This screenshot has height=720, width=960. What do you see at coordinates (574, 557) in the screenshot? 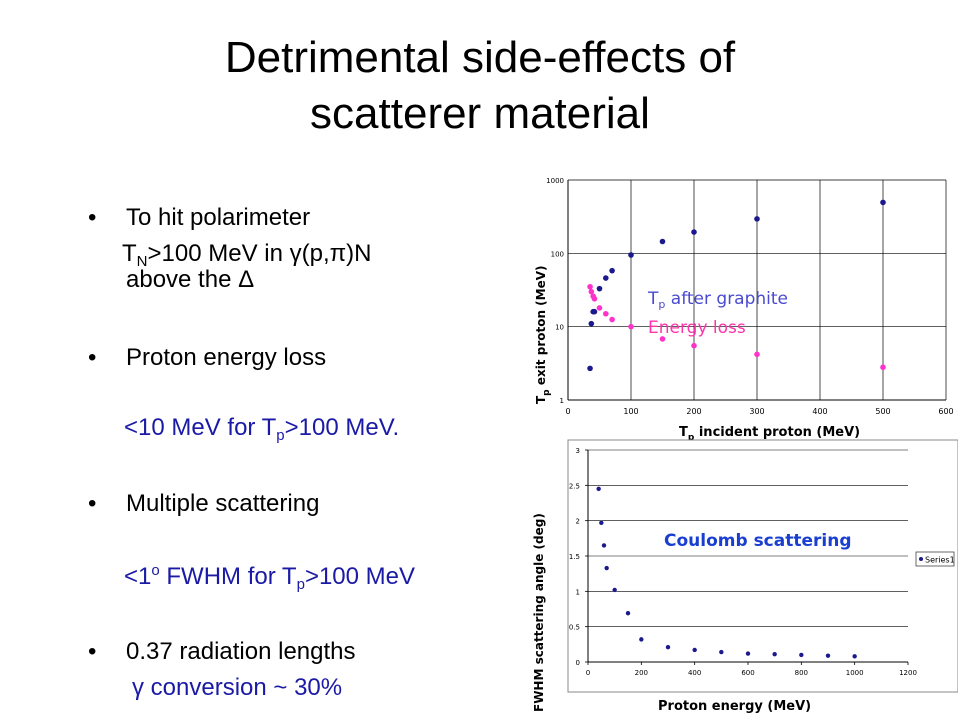
I see `chart2-y-tick-label: 1.5` at bounding box center [574, 557].